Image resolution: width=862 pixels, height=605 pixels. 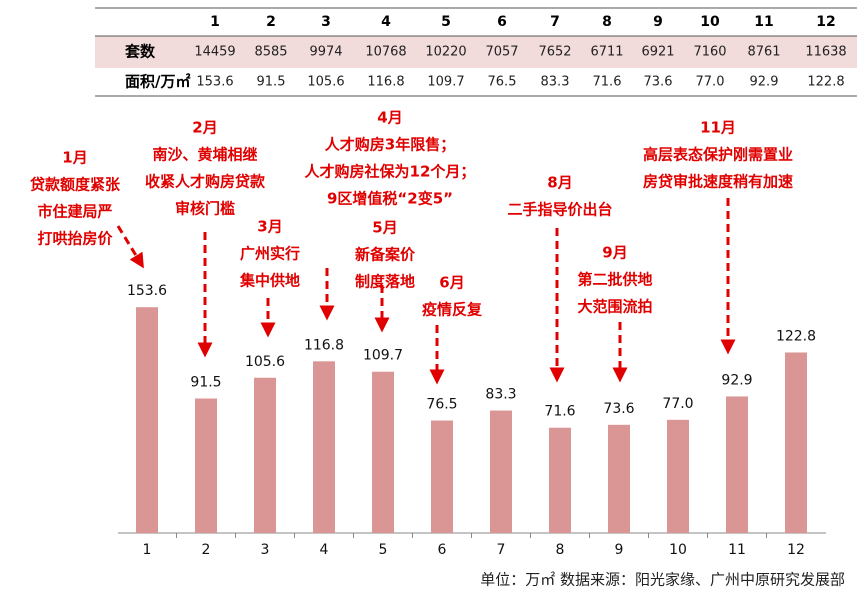 I want to click on table-header: 7, so click(x=555, y=22).